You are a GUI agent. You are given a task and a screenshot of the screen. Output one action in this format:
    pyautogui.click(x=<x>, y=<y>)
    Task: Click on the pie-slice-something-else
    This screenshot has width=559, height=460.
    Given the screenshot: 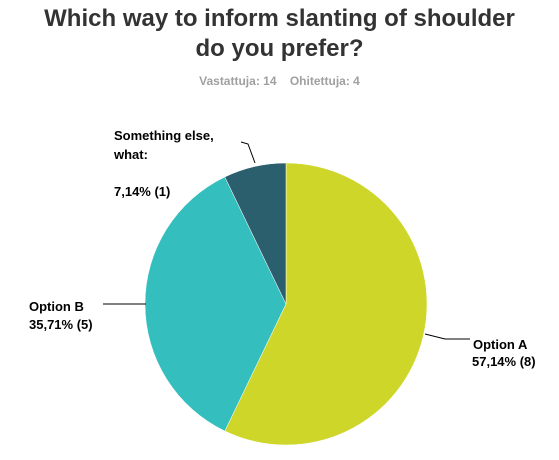 What is the action you would take?
    pyautogui.click(x=255, y=233)
    